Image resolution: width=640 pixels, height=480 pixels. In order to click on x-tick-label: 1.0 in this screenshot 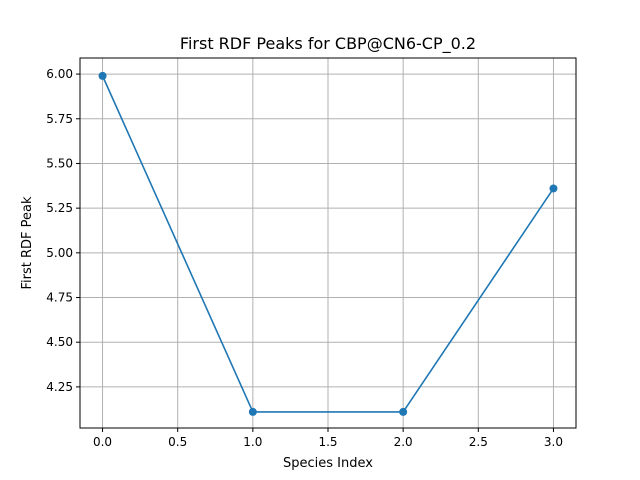, I will do `click(252, 442)`.